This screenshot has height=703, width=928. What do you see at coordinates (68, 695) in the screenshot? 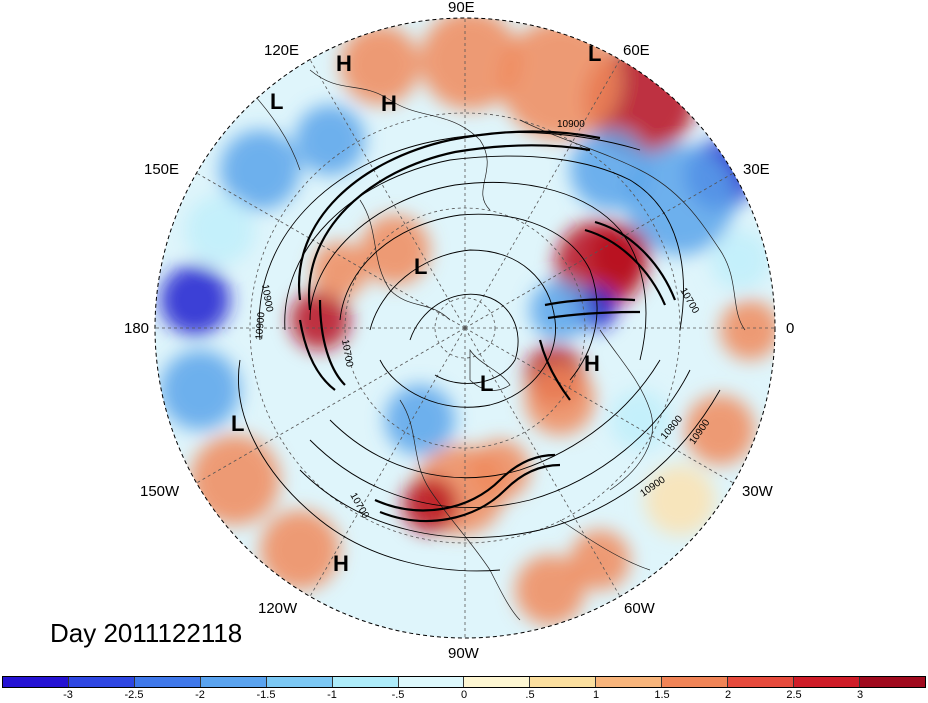
I see `colorbar-tick-label: -3` at bounding box center [68, 695].